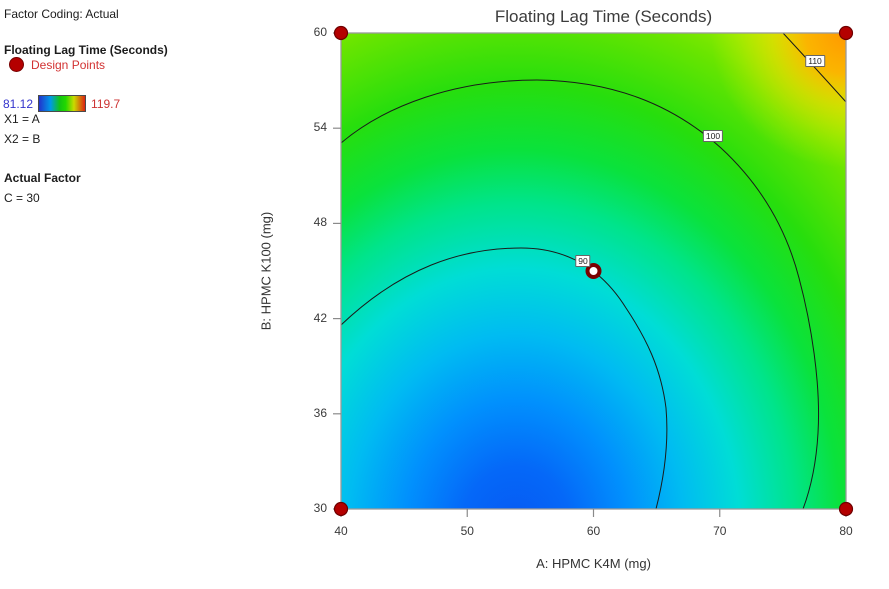 The height and width of the screenshot is (589, 889). I want to click on contour-level-label: 100, so click(713, 136).